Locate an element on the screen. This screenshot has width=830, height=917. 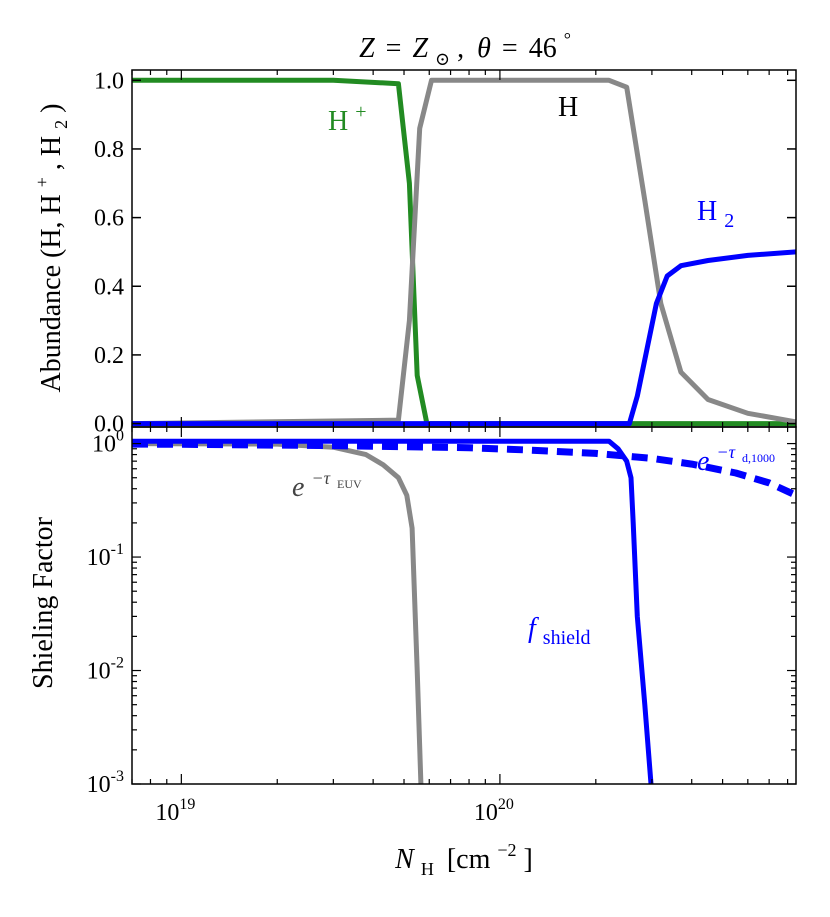
bottom-y-axis-label: Shieling Factor is located at coordinates (43, 602).